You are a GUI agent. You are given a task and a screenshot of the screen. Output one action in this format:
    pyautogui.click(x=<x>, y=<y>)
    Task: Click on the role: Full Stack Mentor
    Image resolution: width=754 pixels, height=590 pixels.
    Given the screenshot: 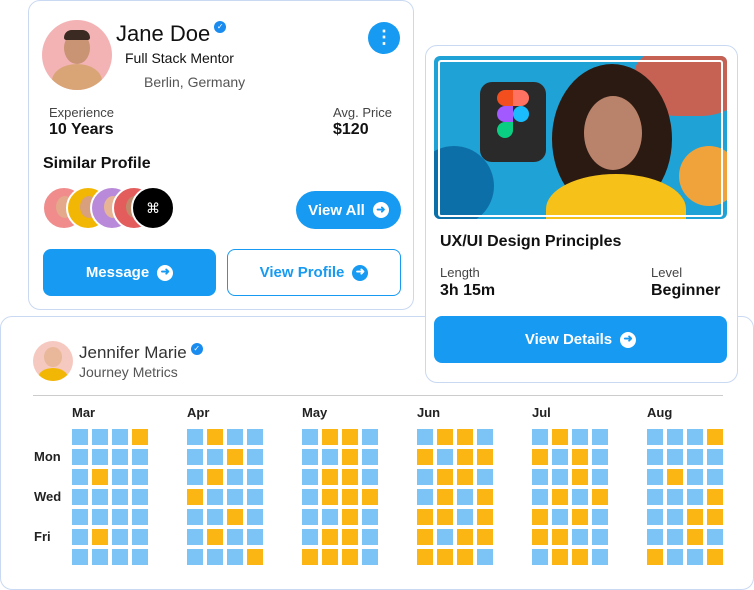 What is the action you would take?
    pyautogui.click(x=179, y=58)
    